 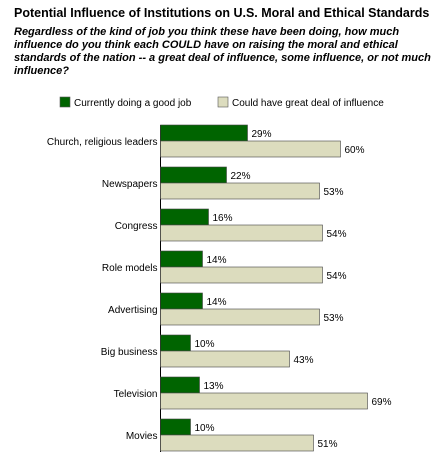 What do you see at coordinates (142, 436) in the screenshot?
I see `category-label: Movies` at bounding box center [142, 436].